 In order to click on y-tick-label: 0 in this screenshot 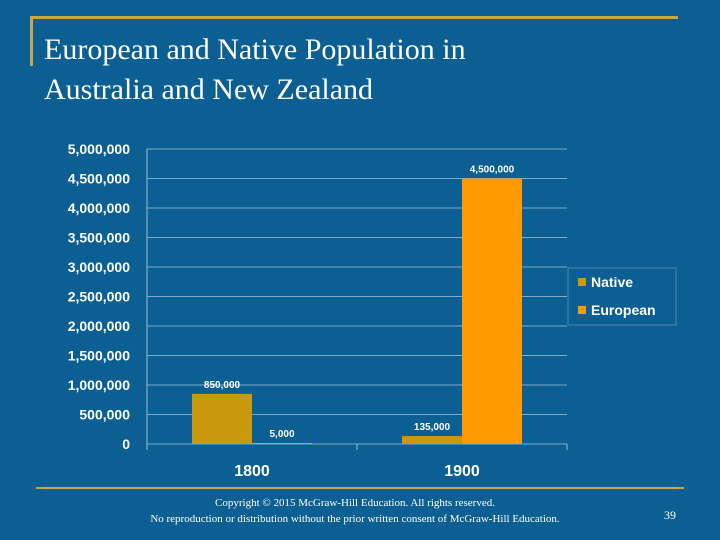, I will do `click(126, 444)`.